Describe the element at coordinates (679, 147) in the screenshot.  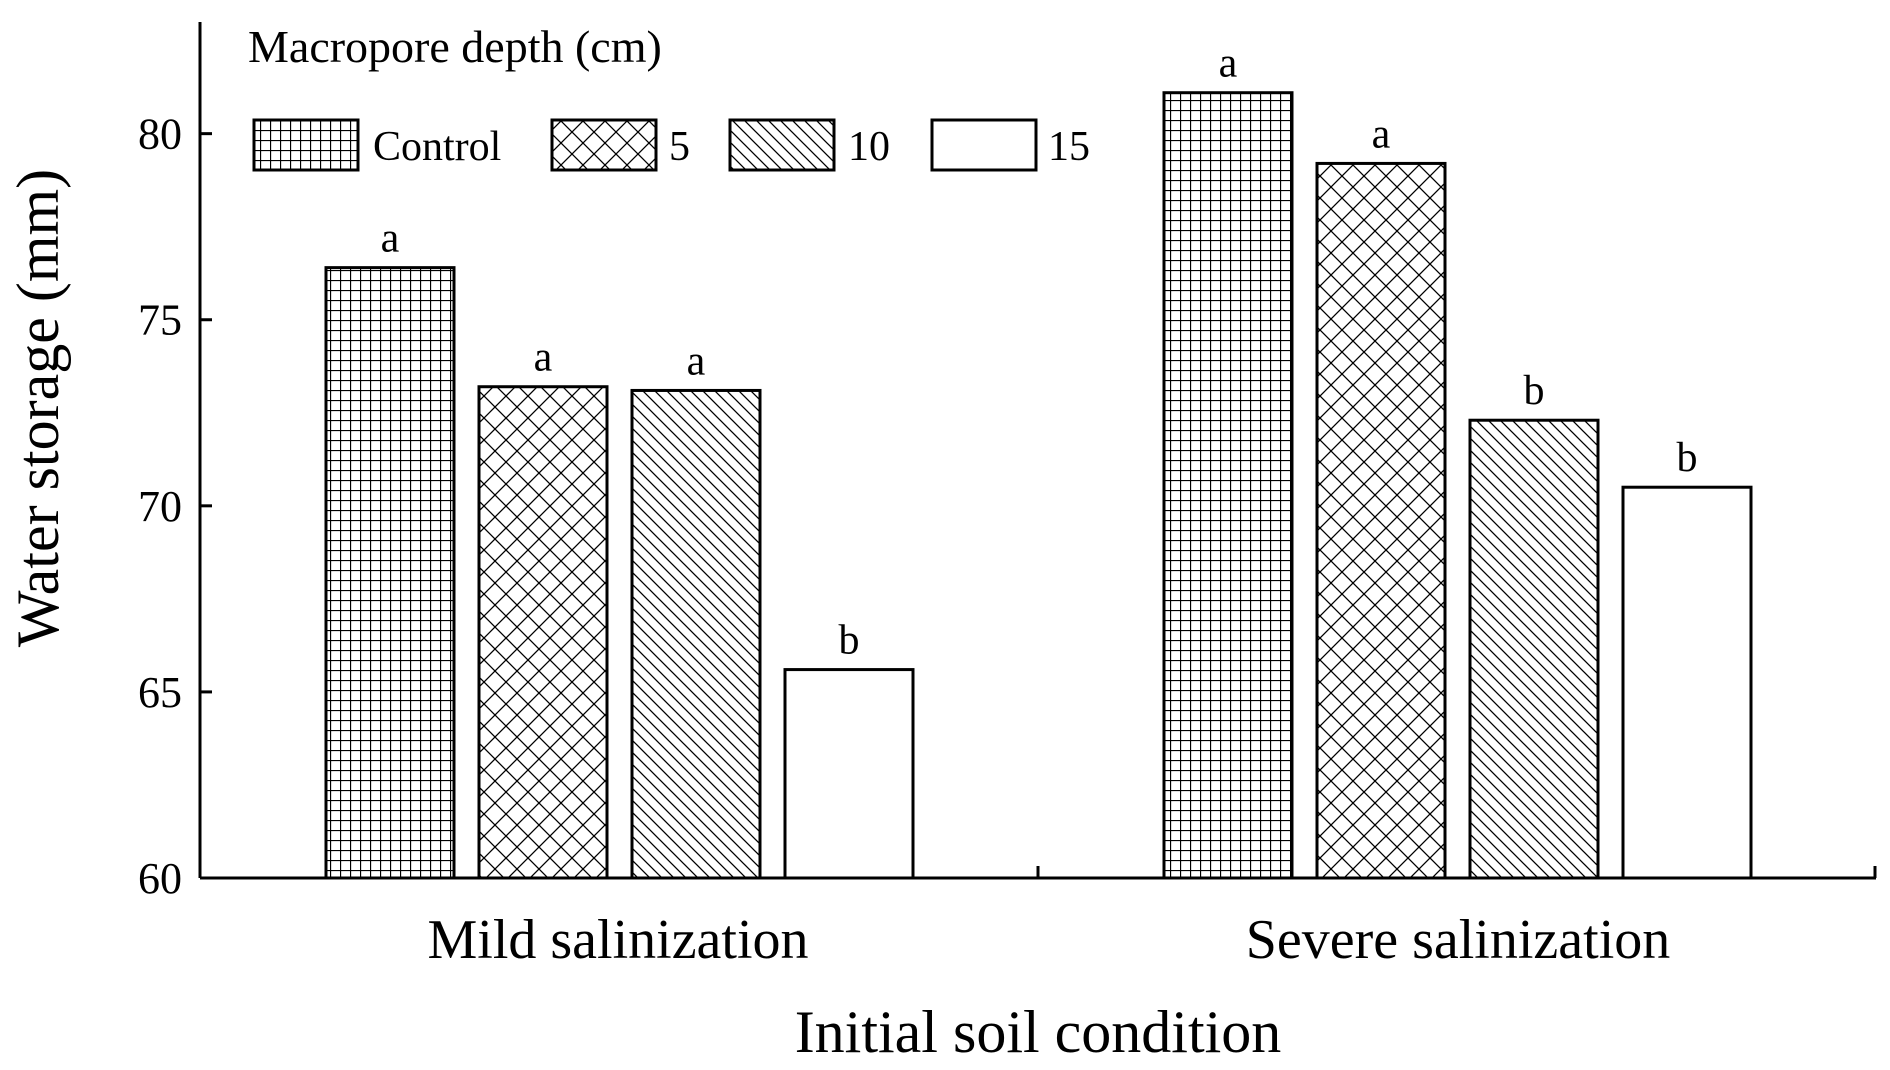
I see `legend-label-1: 5` at that location.